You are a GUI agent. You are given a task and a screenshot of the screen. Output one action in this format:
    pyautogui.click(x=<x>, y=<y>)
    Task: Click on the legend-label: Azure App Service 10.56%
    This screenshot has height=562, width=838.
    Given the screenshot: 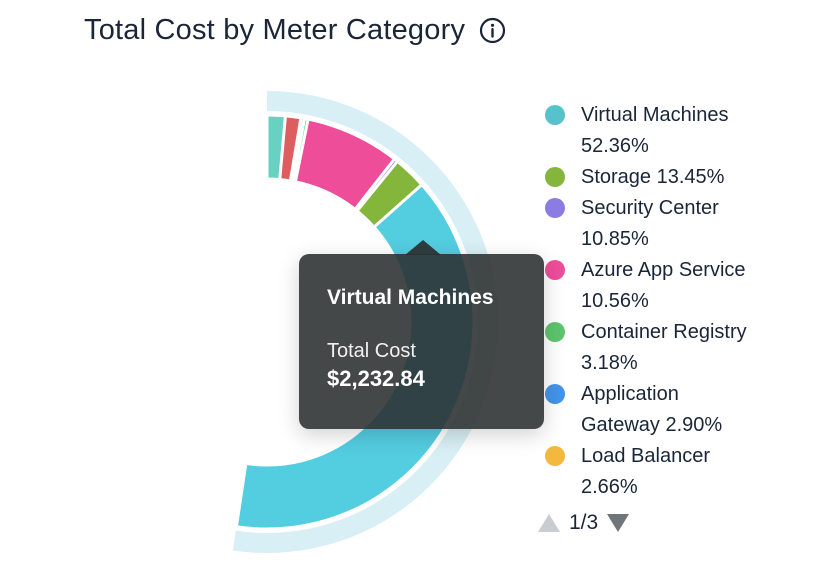 What is the action you would take?
    pyautogui.click(x=663, y=285)
    